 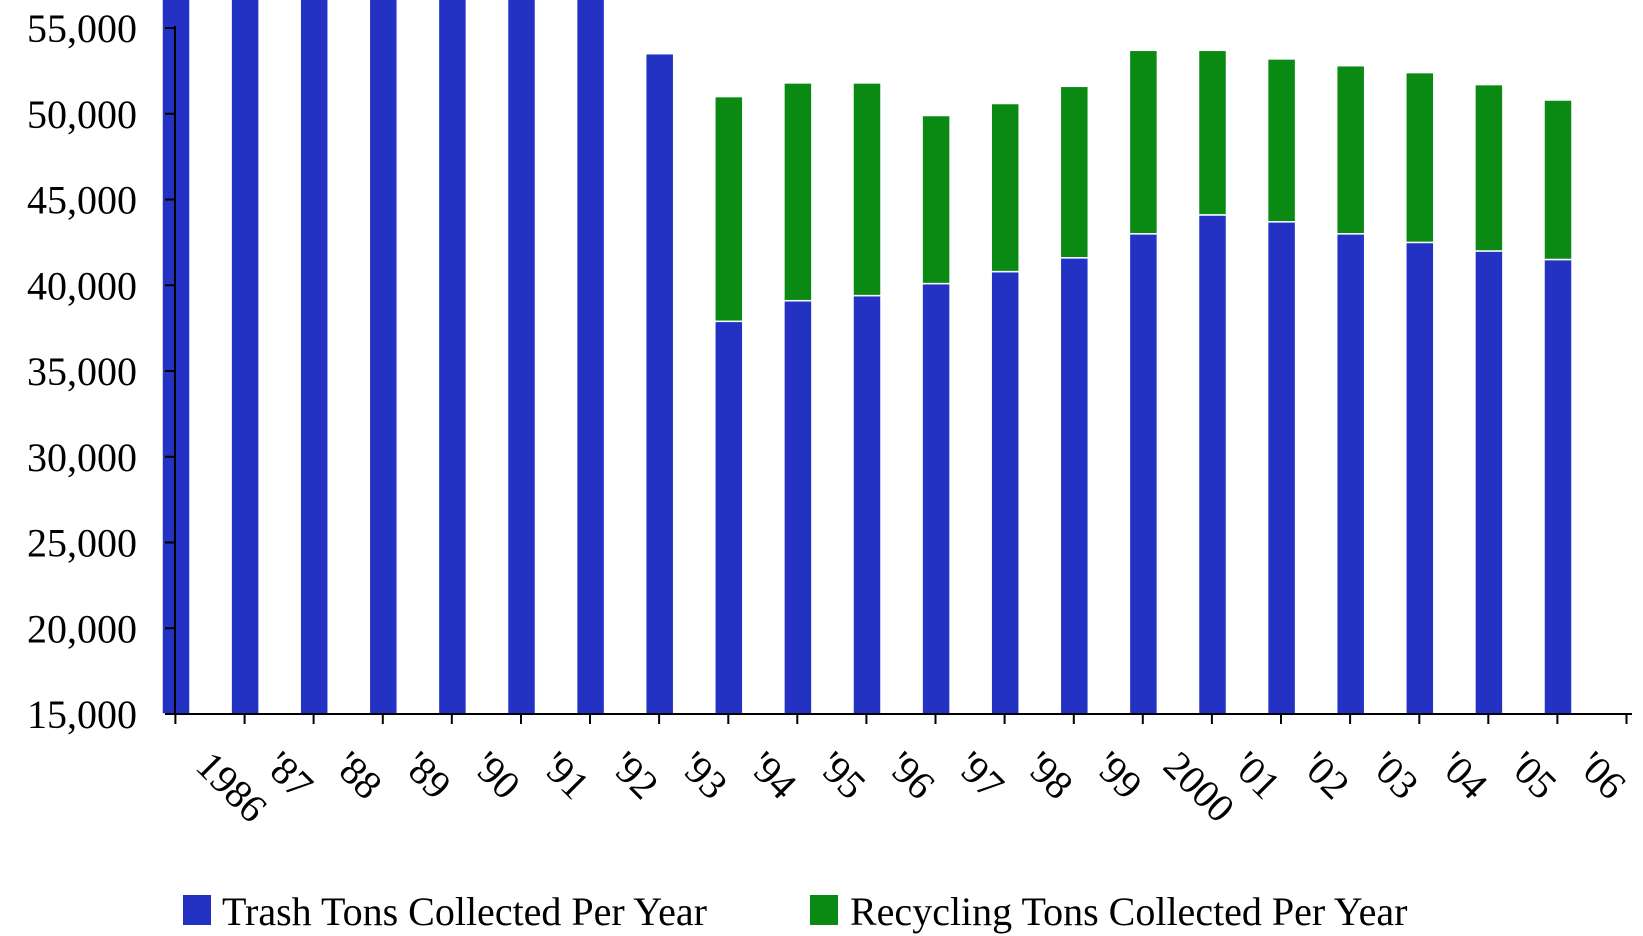 What do you see at coordinates (1128, 911) in the screenshot?
I see `legend-label-recycling: Recycling Tons Collected Per Year` at bounding box center [1128, 911].